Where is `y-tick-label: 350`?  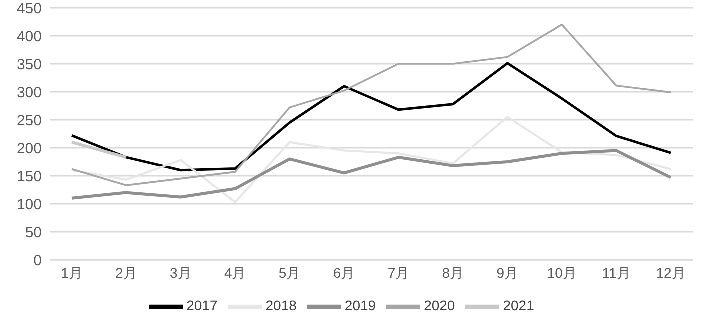
y-tick-label: 350 is located at coordinates (29, 65).